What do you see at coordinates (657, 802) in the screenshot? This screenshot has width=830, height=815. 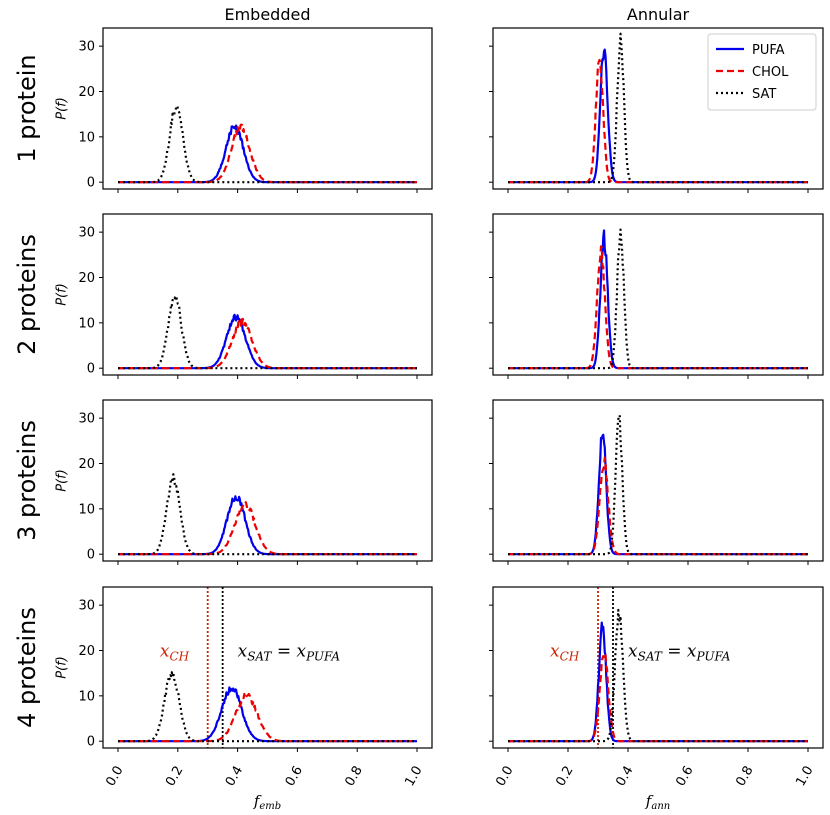 I see `x-axis-label-annular: fann` at bounding box center [657, 802].